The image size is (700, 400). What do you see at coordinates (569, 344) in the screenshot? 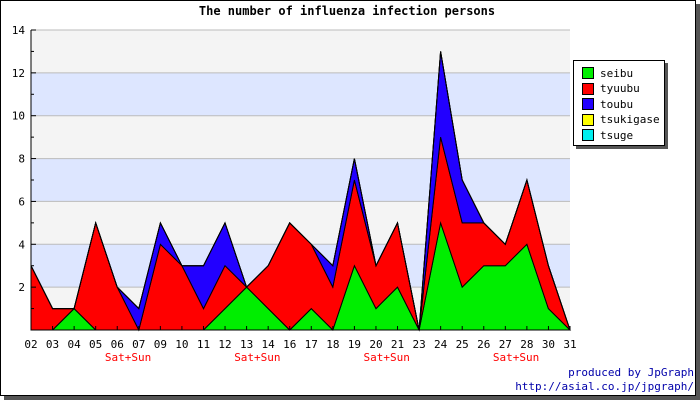
I see `x-tick-label: 31` at bounding box center [569, 344].